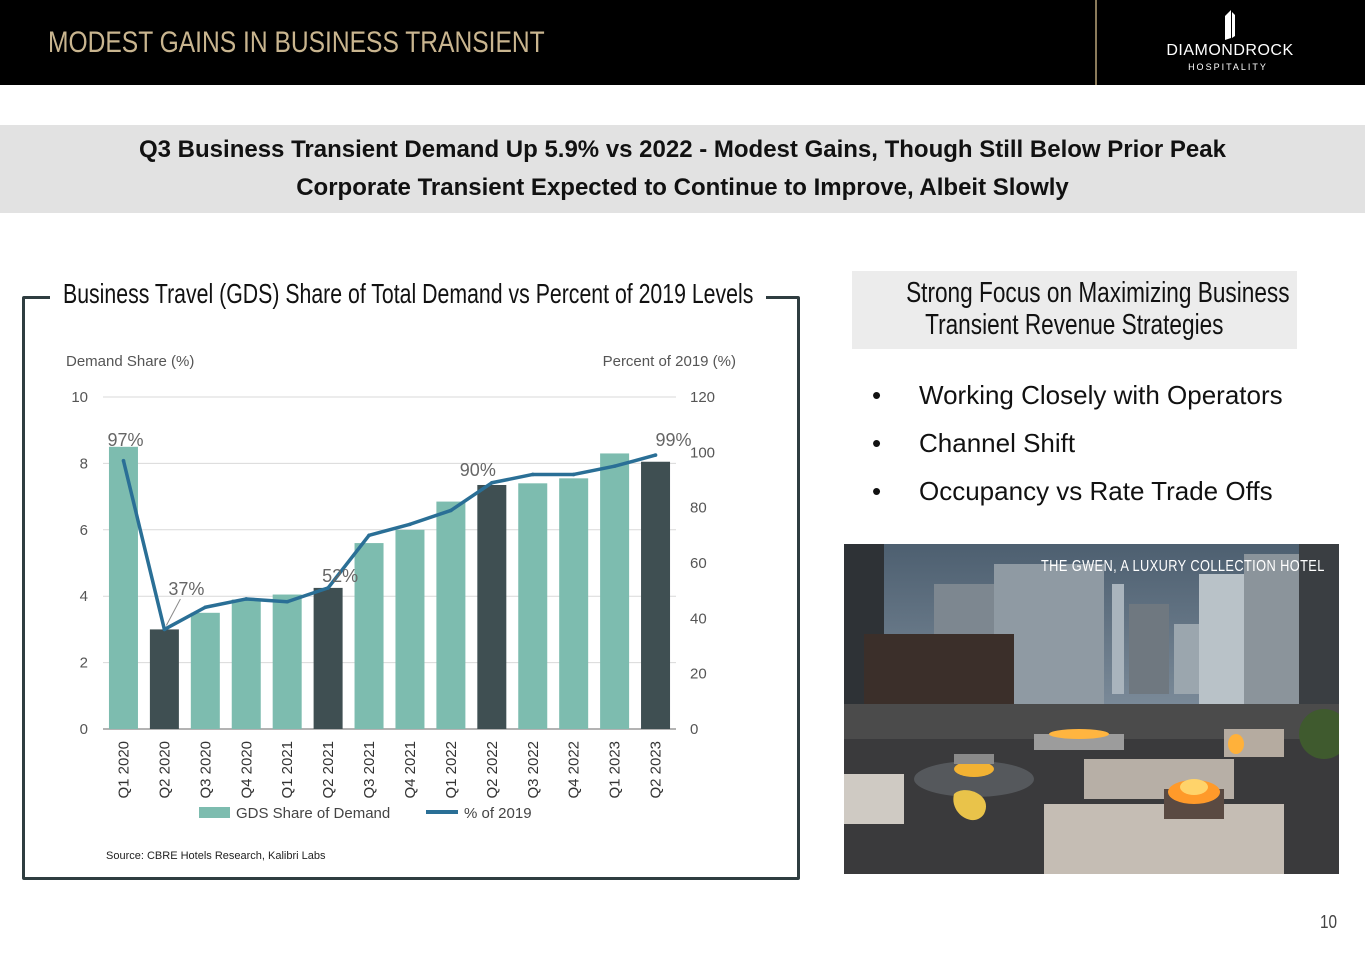  What do you see at coordinates (84, 663) in the screenshot?
I see `y-tick-label-left: 2` at bounding box center [84, 663].